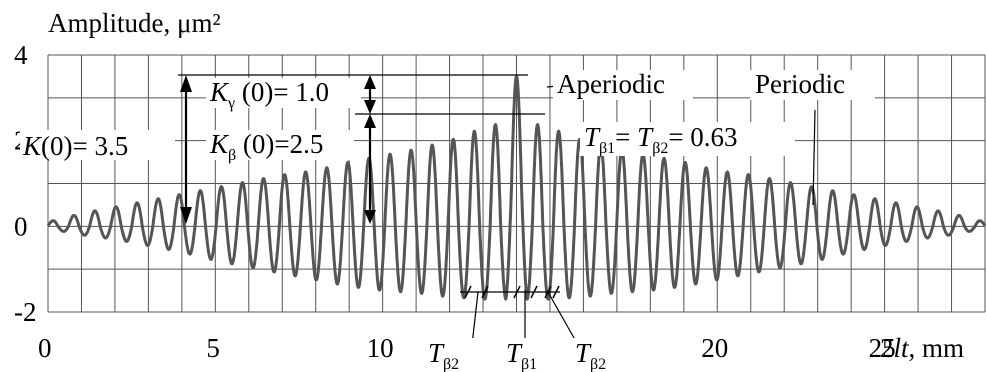 The height and width of the screenshot is (372, 987). I want to click on x-axis-label: 2lt, mm, so click(922, 348).